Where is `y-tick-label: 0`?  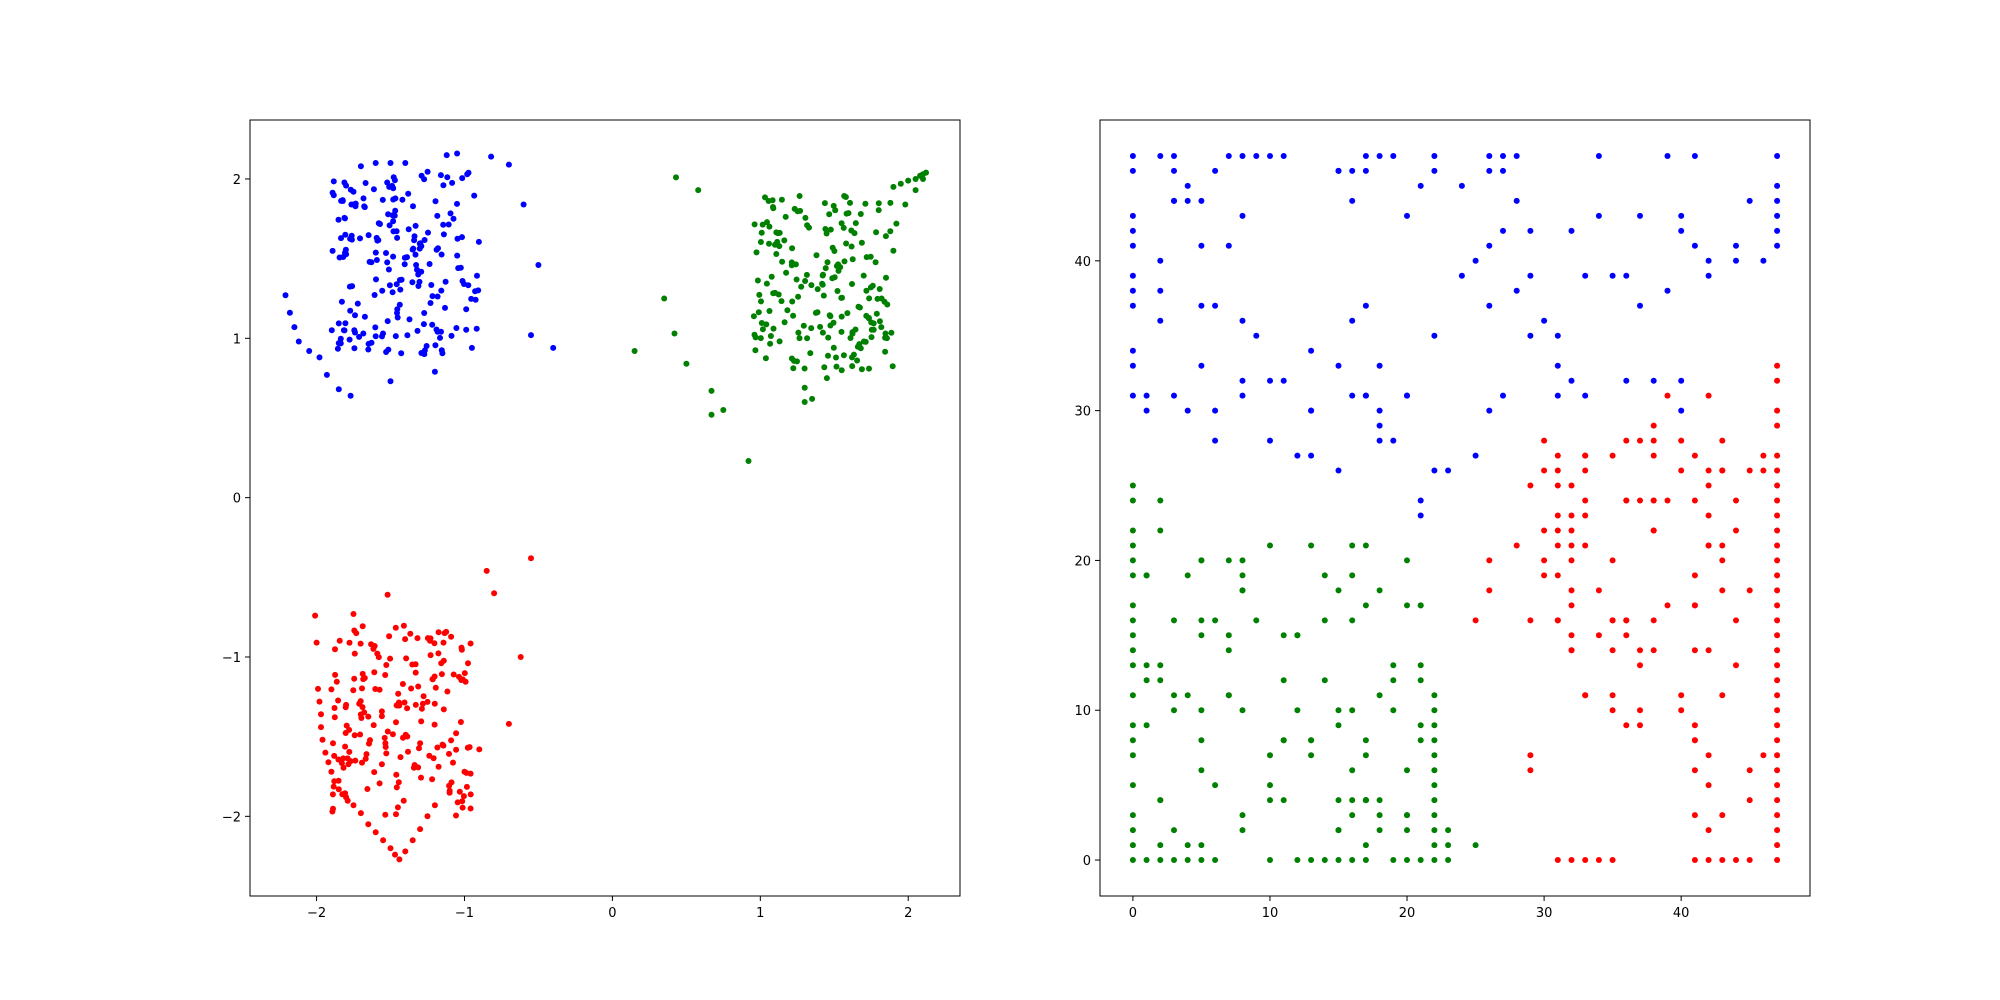
y-tick-label: 0 is located at coordinates (1087, 861).